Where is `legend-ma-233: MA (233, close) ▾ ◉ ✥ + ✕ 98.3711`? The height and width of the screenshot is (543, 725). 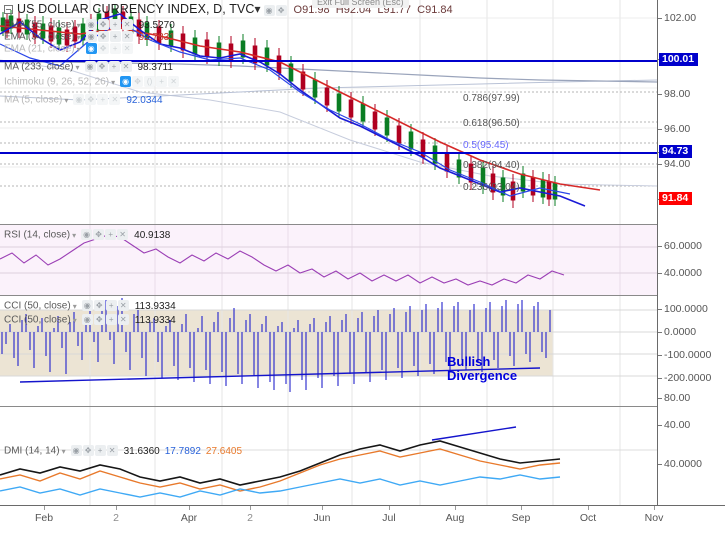
legend-ma-233: MA (233, close) ▾ ◉ ✥ + ✕ 98.3711 is located at coordinates (88, 67).